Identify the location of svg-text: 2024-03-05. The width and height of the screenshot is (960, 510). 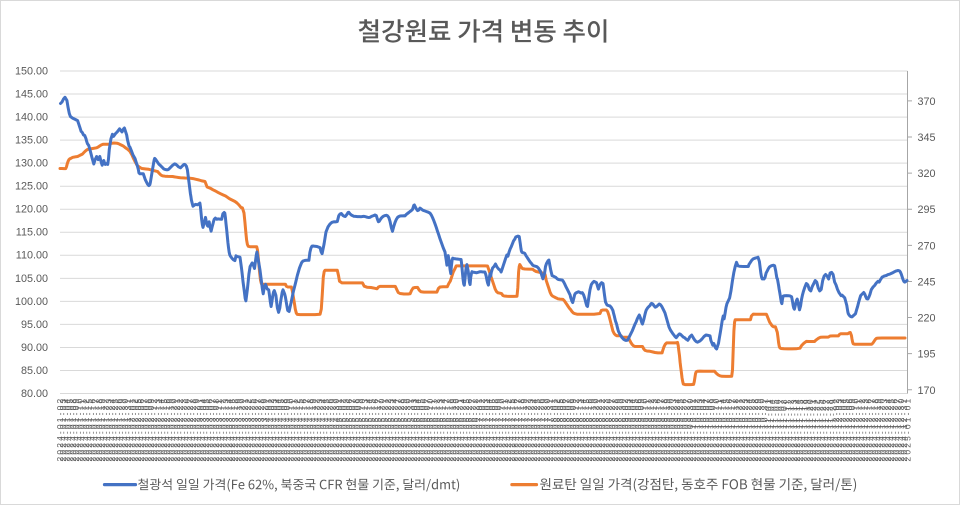
(206, 429).